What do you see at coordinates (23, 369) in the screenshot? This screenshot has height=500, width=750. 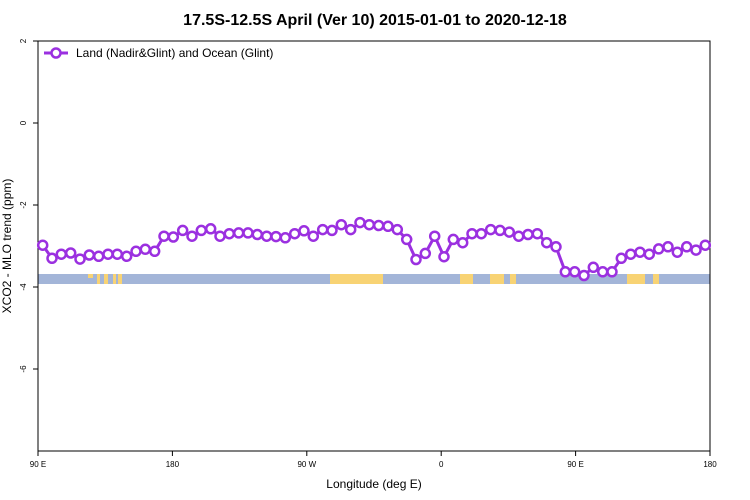 I see `y-tick-label: -6` at bounding box center [23, 369].